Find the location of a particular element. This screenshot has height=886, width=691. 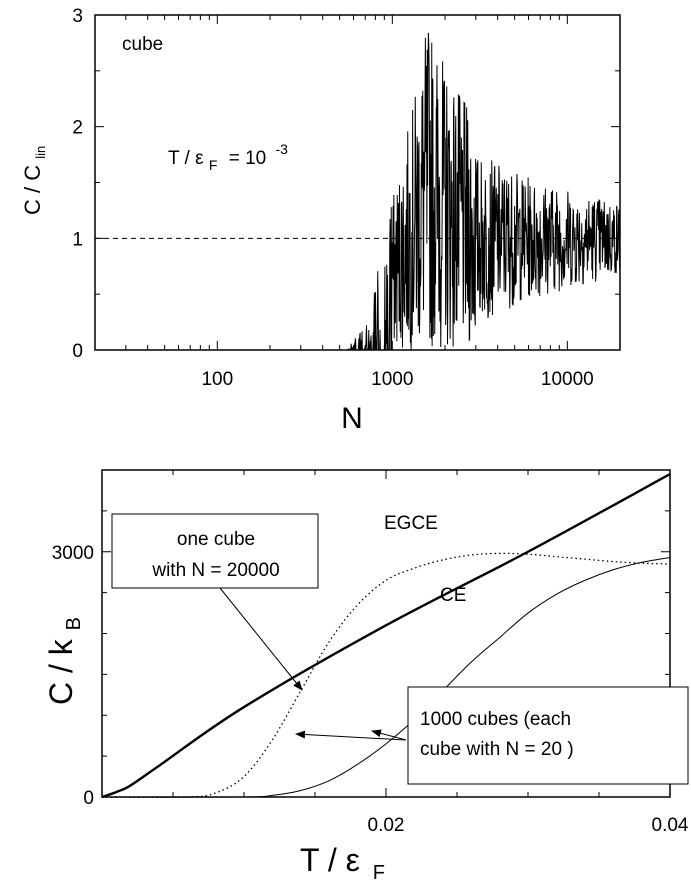

bottom-xtick-label: 0.04 is located at coordinates (670, 825).